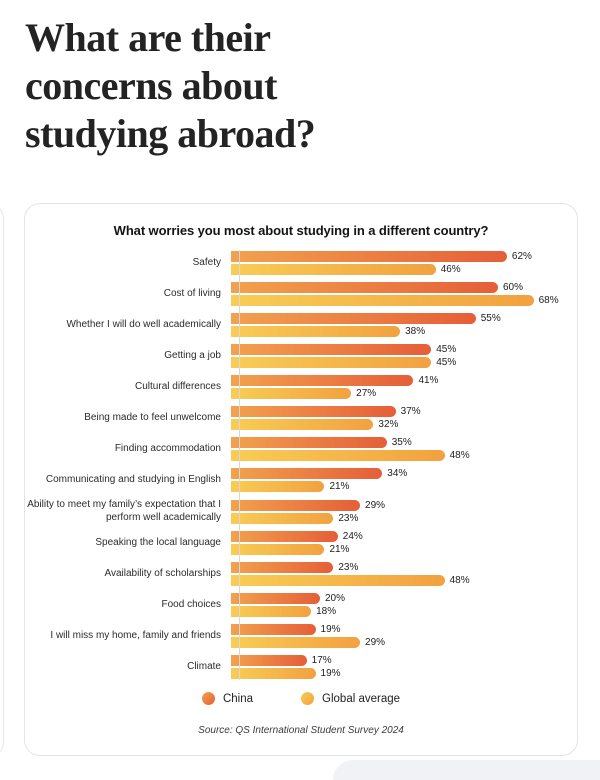  Describe the element at coordinates (415, 331) in the screenshot. I see `value-label: 38%` at that location.